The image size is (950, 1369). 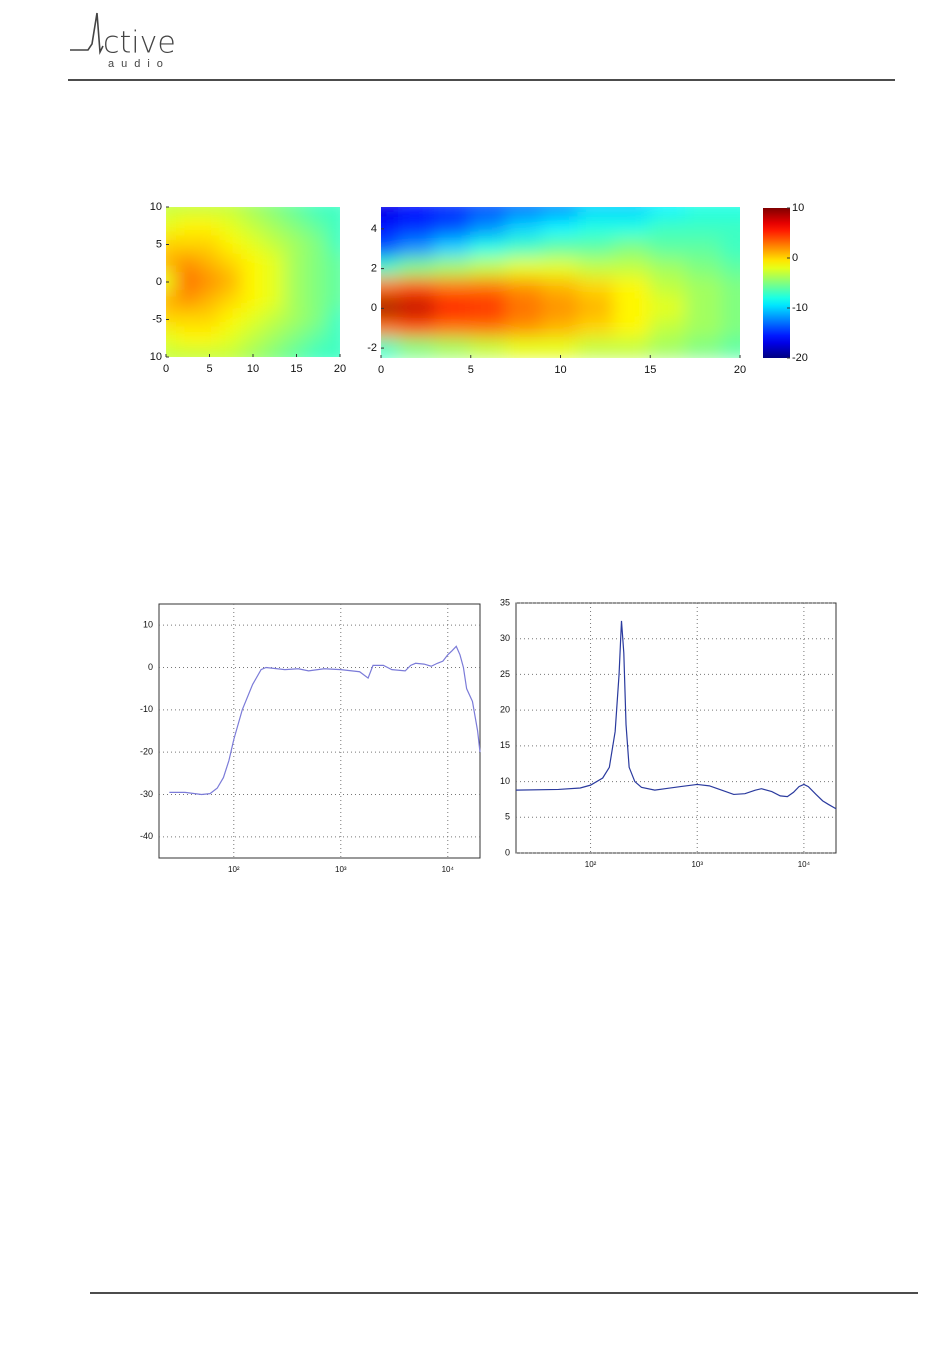 What do you see at coordinates (507, 817) in the screenshot?
I see `y-tick-label: 5` at bounding box center [507, 817].